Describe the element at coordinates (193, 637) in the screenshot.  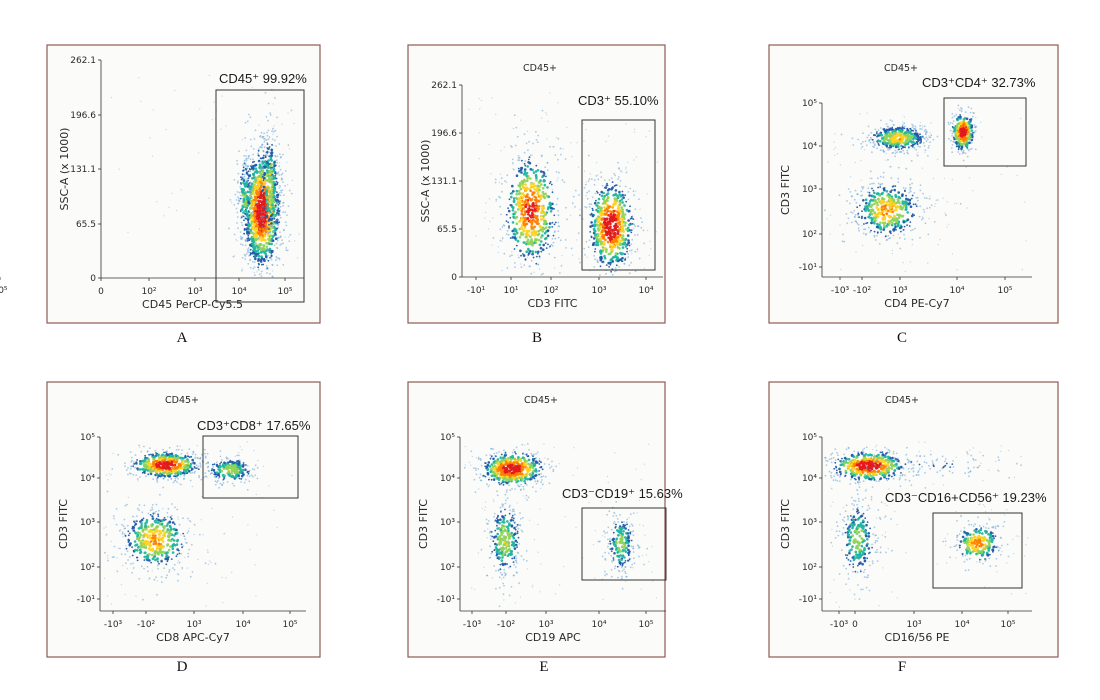
I see `x-axis-label: CD8 APC-Cy7` at that location.